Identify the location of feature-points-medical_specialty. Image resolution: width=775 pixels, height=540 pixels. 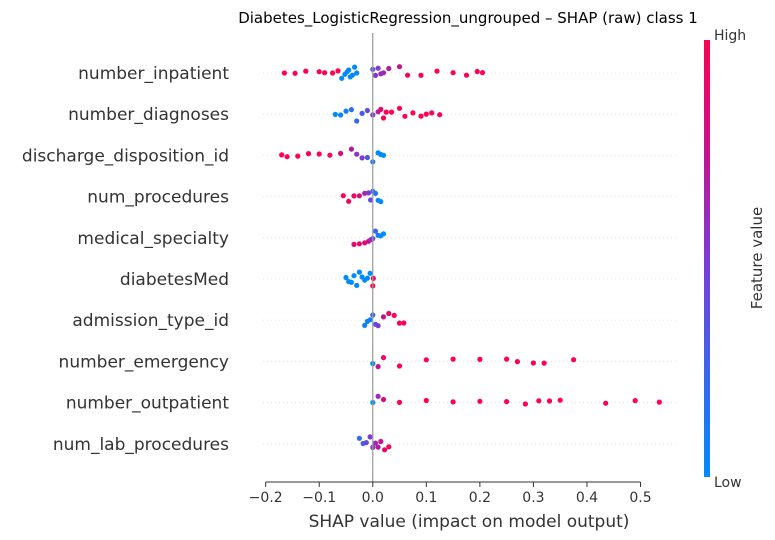
(369, 237).